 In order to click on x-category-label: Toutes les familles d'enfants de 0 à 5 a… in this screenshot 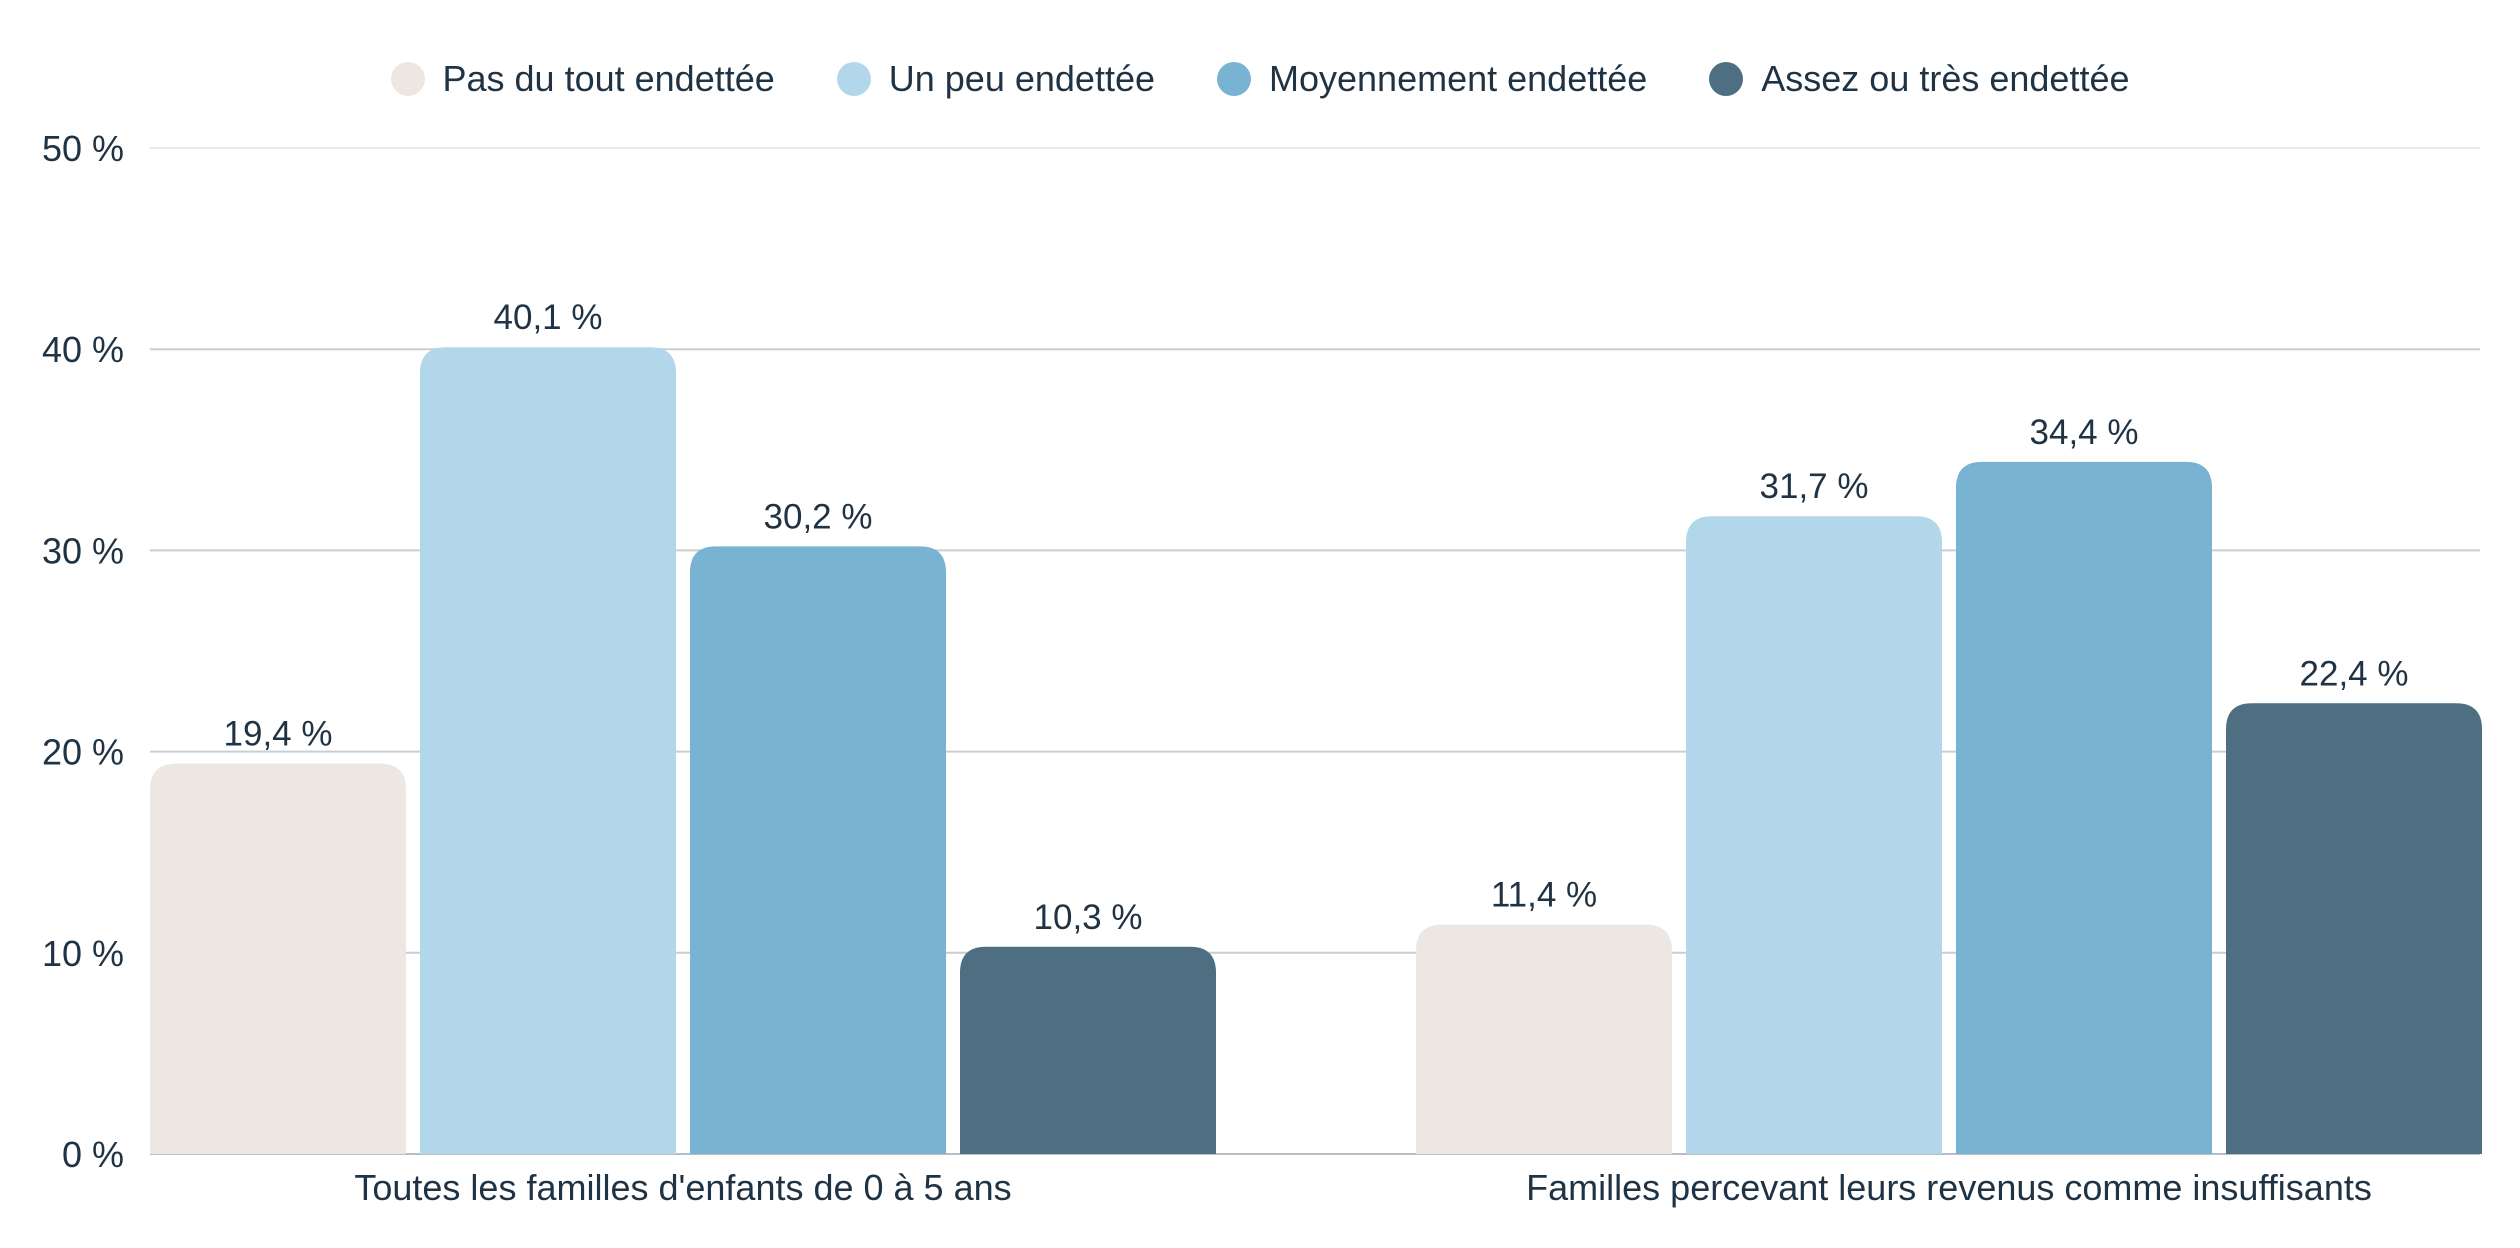, I will do `click(682, 1187)`.